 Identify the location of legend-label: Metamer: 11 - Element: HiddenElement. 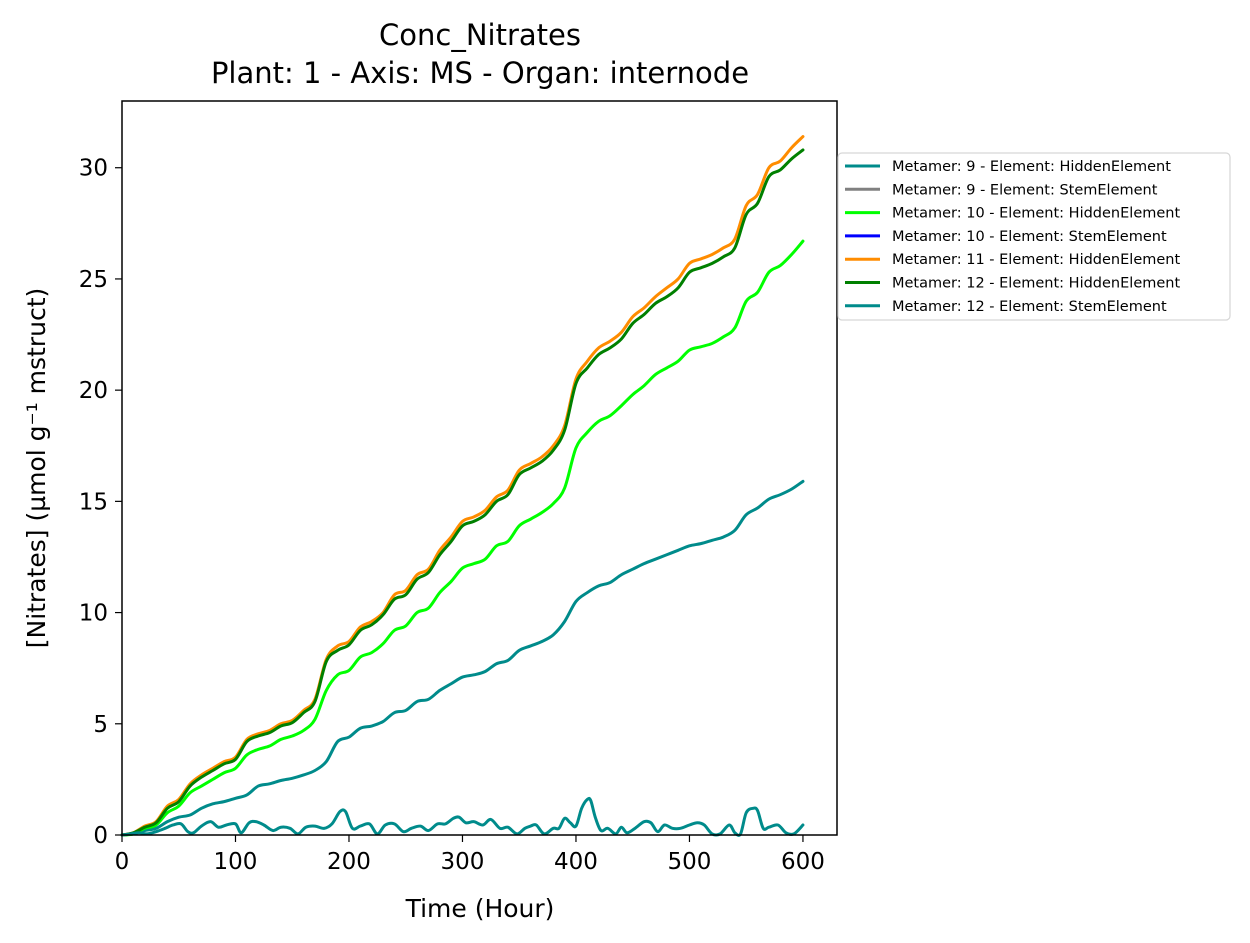
(1036, 260).